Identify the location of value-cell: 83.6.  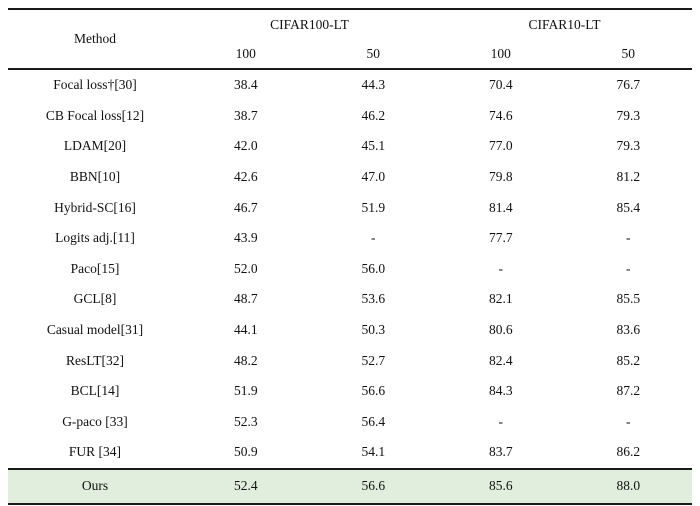
(628, 330).